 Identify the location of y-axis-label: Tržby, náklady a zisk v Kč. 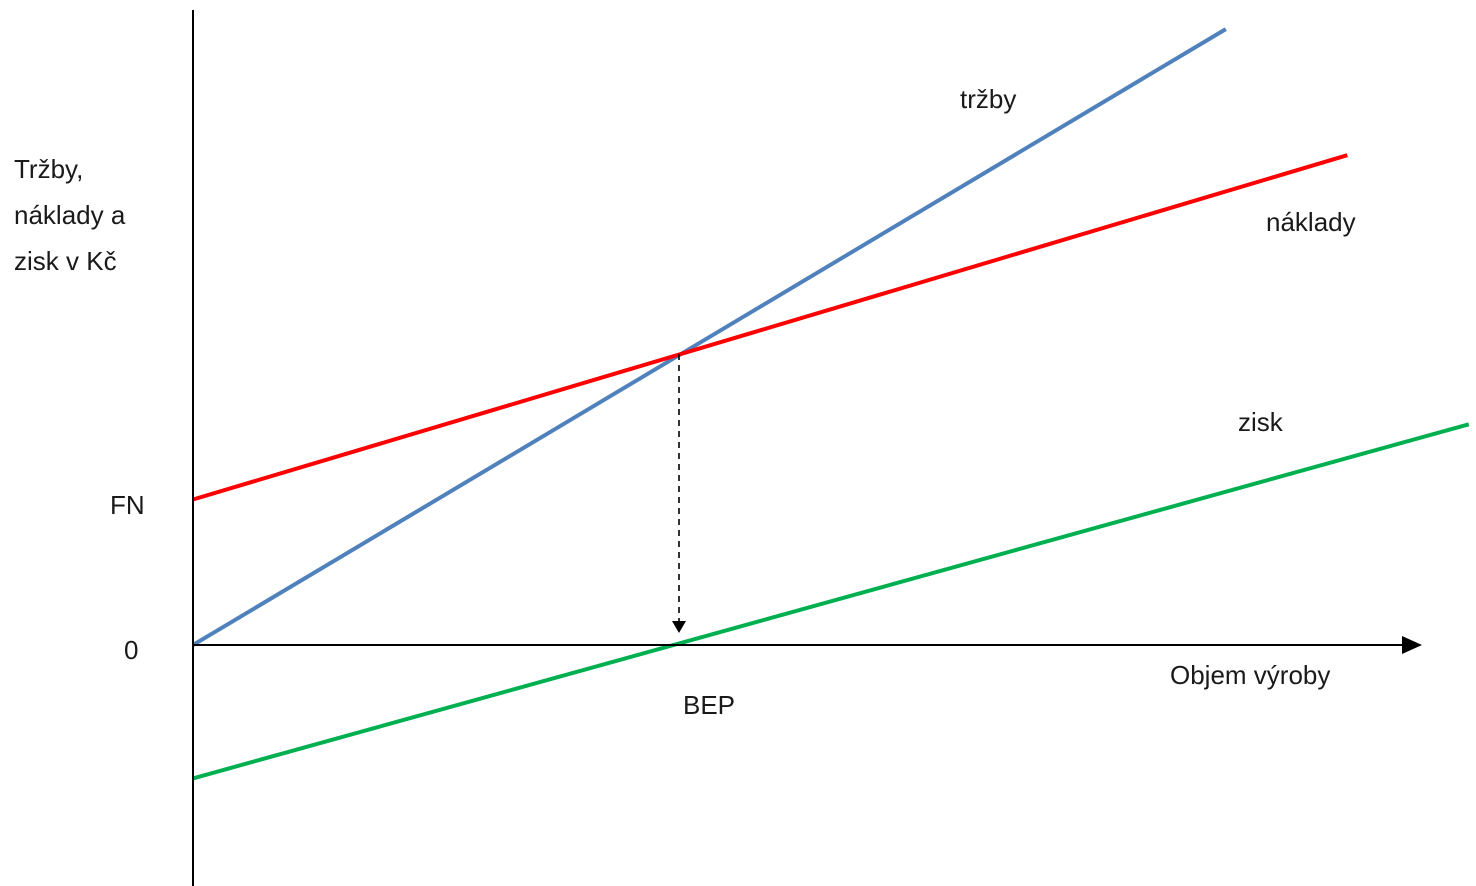
(104, 215).